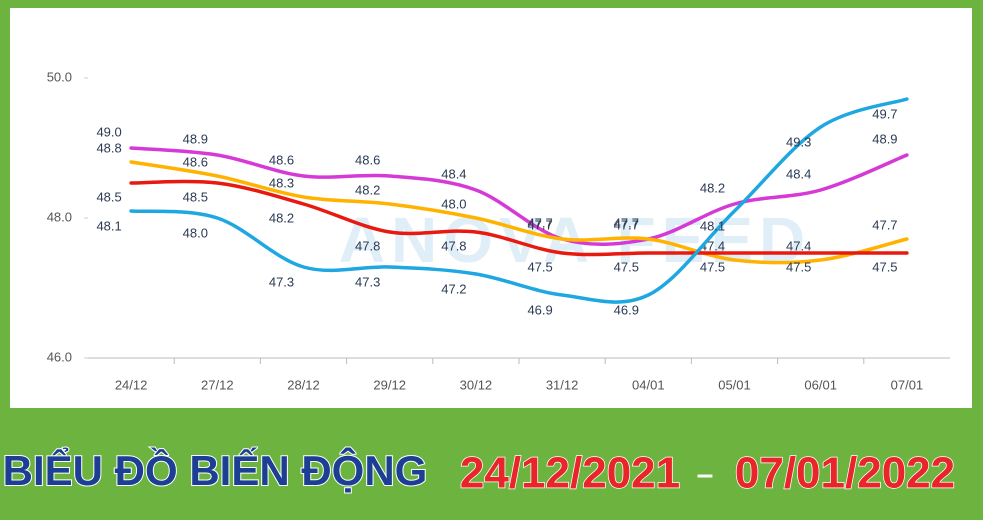  I want to click on series-line, so click(519, 218).